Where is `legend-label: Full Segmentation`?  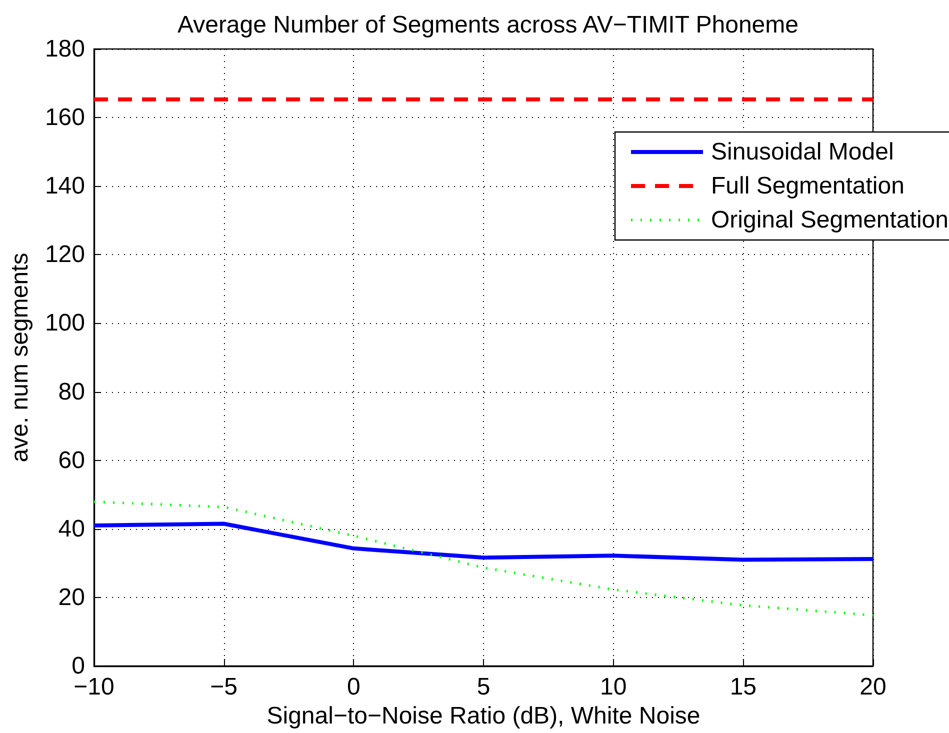 legend-label: Full Segmentation is located at coordinates (807, 186).